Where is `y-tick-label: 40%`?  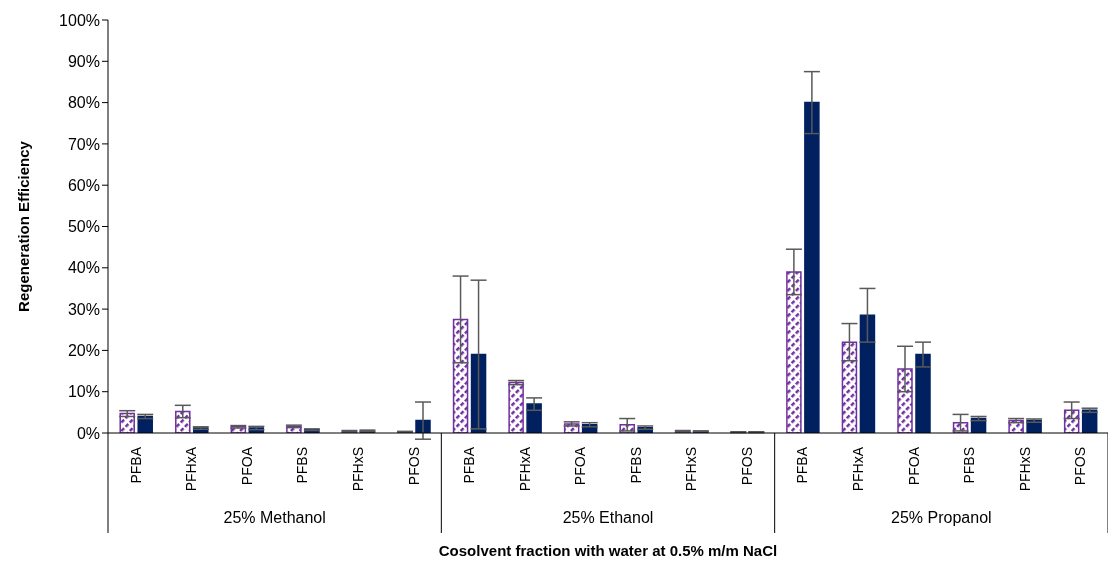 y-tick-label: 40% is located at coordinates (83, 268).